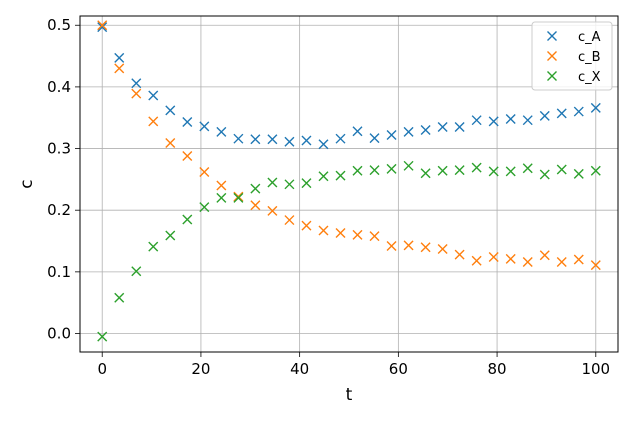 Image resolution: width=634 pixels, height=423 pixels. Describe the element at coordinates (27, 183) in the screenshot. I see `y-axis-label: c` at that location.